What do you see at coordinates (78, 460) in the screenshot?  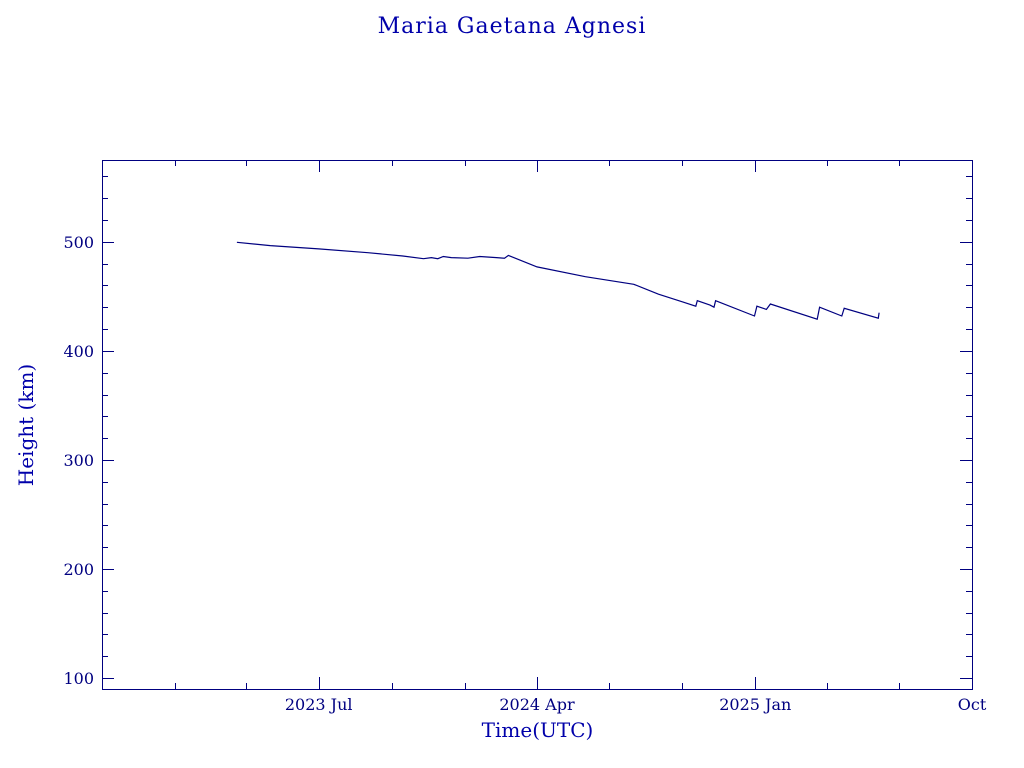 I see `y-tick-label: 300` at bounding box center [78, 460].